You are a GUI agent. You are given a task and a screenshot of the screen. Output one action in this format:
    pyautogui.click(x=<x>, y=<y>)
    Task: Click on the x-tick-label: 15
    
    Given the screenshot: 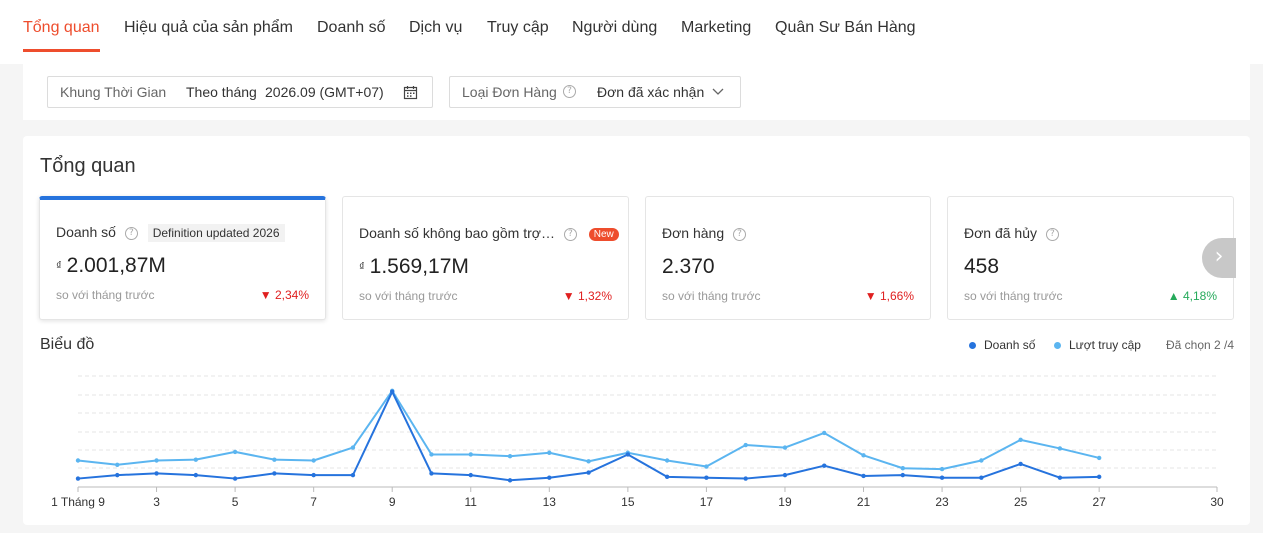 What is the action you would take?
    pyautogui.click(x=628, y=502)
    